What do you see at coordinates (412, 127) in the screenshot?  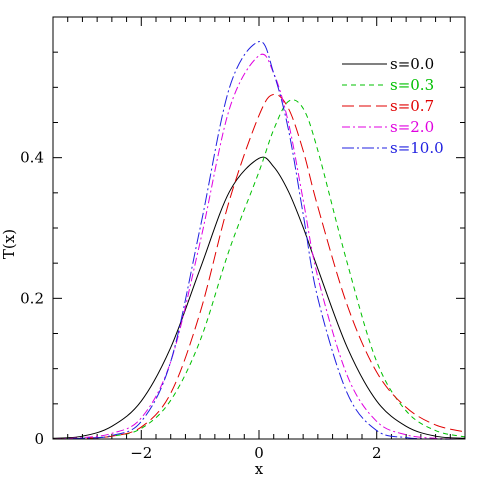 I see `legend-label: s=2.0` at bounding box center [412, 127].